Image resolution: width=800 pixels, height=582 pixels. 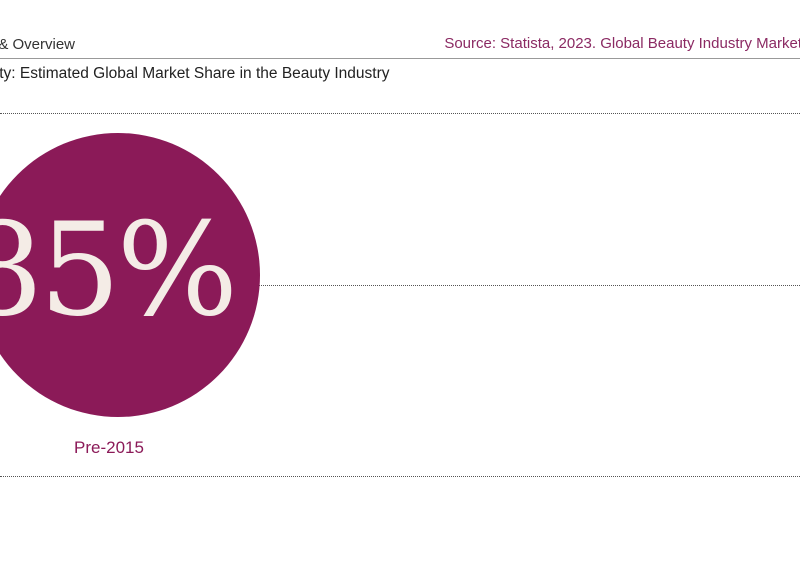 I want to click on stat-label: Pre-2015, so click(x=109, y=447).